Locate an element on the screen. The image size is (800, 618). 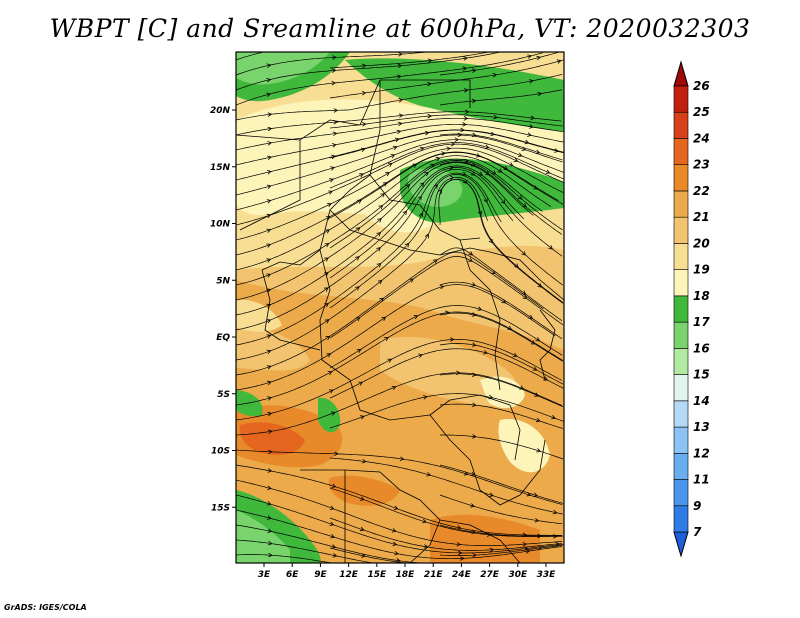
lat-tick-label: 15S is located at coordinates (220, 508).